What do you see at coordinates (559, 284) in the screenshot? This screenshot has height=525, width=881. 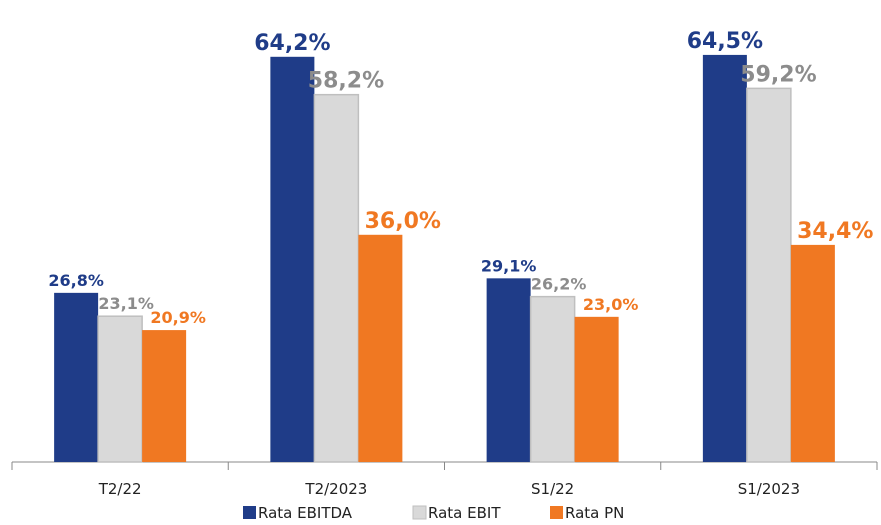 I see `value-label: 26,2%` at bounding box center [559, 284].